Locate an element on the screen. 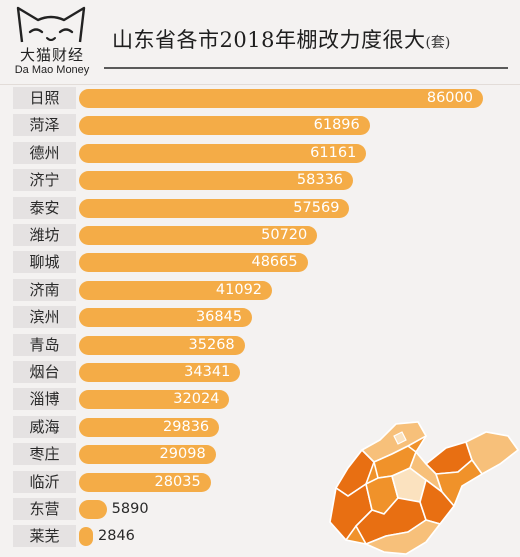  category-label: 枣庄 is located at coordinates (44, 454).